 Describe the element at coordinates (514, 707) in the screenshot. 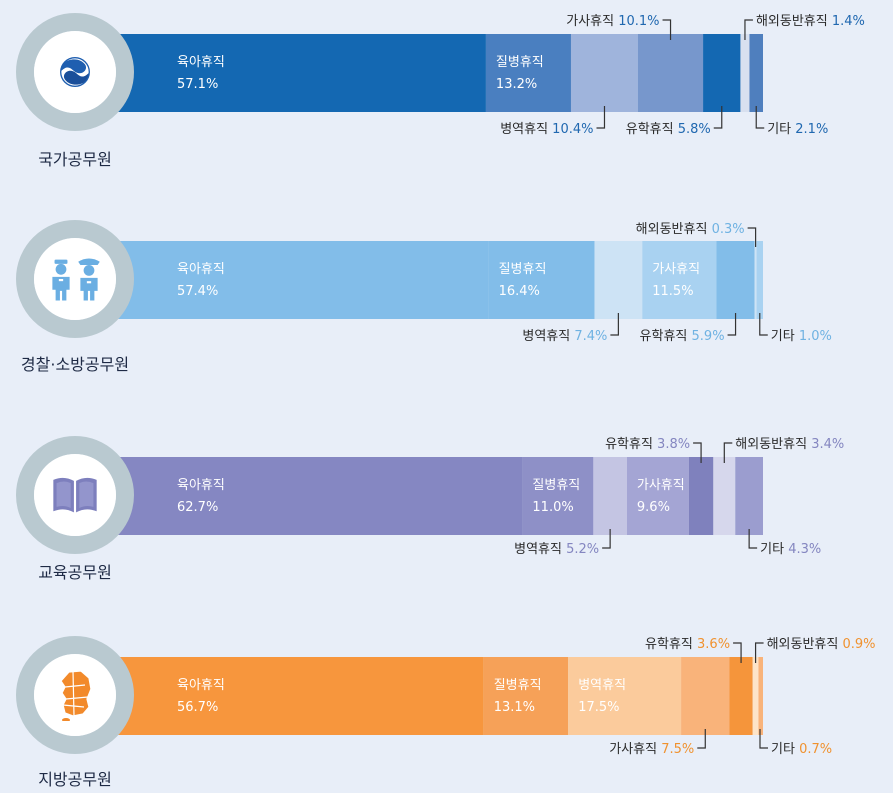

I see `segment-value: 13.1%` at that location.